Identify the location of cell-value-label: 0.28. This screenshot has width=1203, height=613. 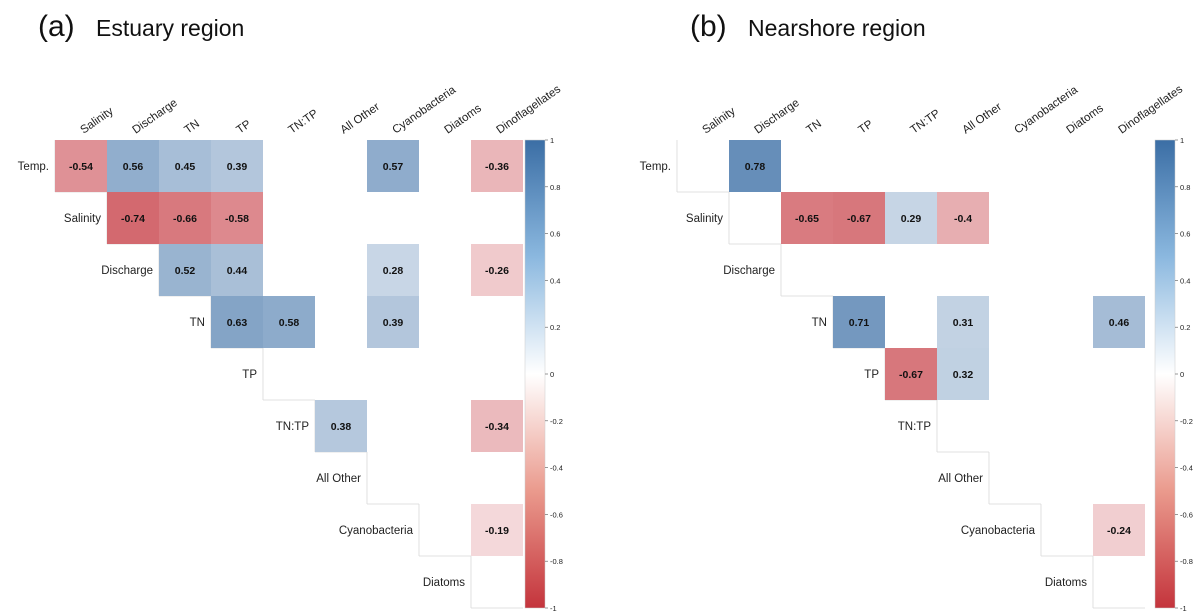
(393, 271).